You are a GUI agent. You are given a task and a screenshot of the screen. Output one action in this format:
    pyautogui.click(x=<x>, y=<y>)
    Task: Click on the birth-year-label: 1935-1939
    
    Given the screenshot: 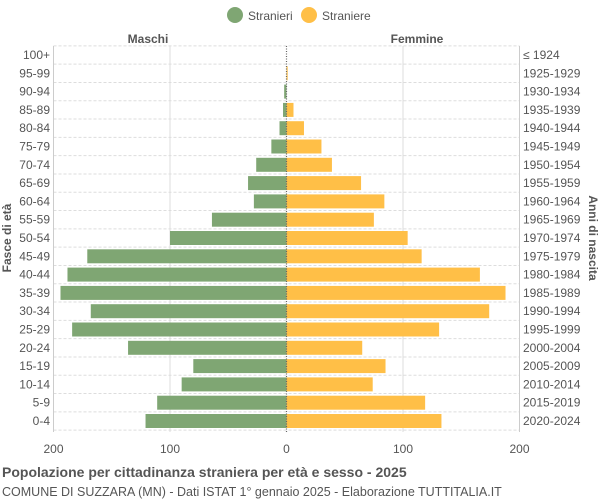 What is the action you would take?
    pyautogui.click(x=552, y=110)
    